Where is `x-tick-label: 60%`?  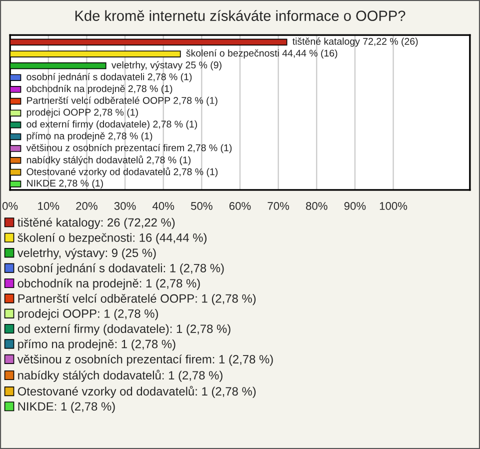
x-tick-label: 60% is located at coordinates (240, 206).